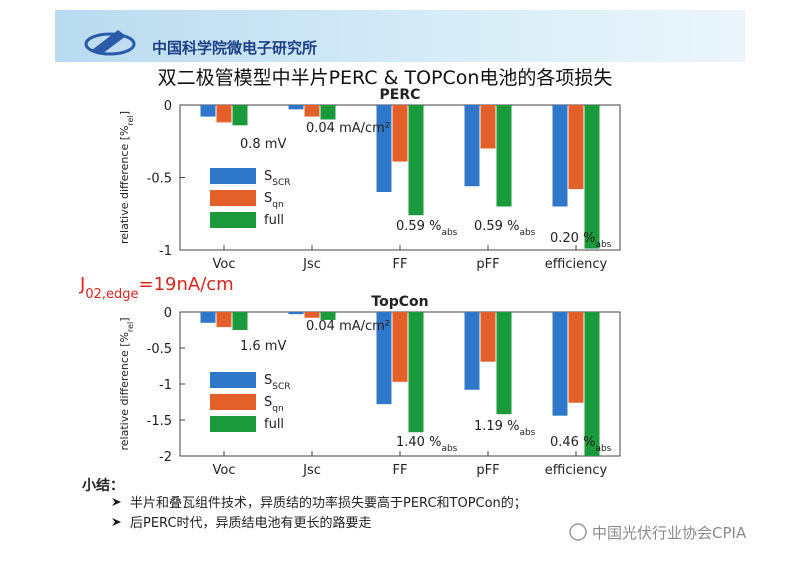 This screenshot has width=800, height=565. Describe the element at coordinates (111, 294) in the screenshot. I see `subscript: 02,edge` at that location.